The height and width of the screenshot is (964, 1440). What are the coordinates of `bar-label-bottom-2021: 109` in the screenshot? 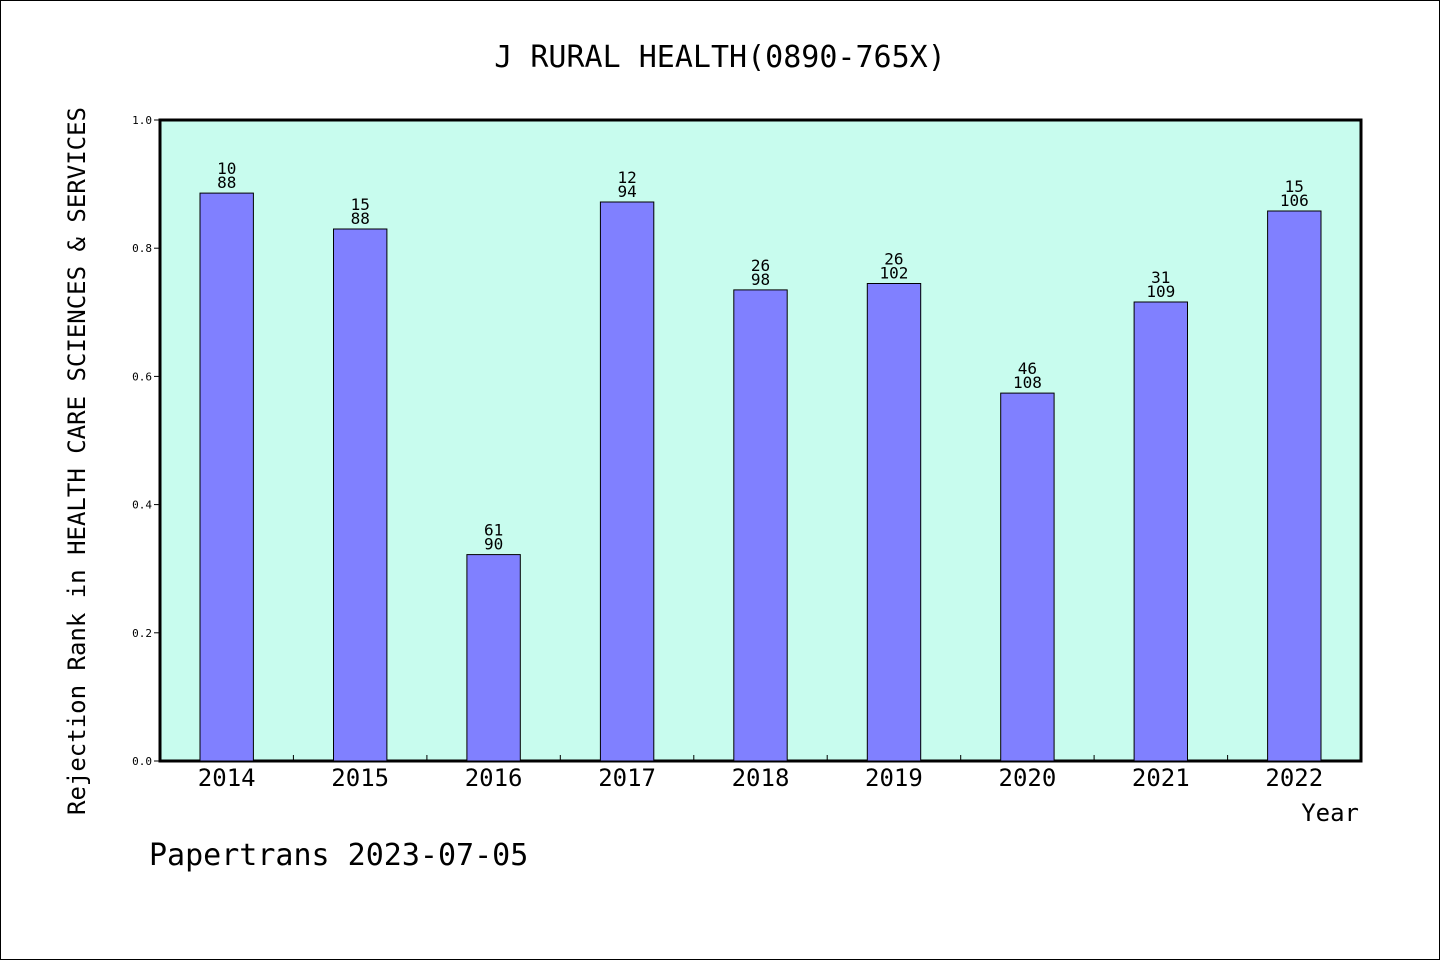 It's located at (1160, 291).